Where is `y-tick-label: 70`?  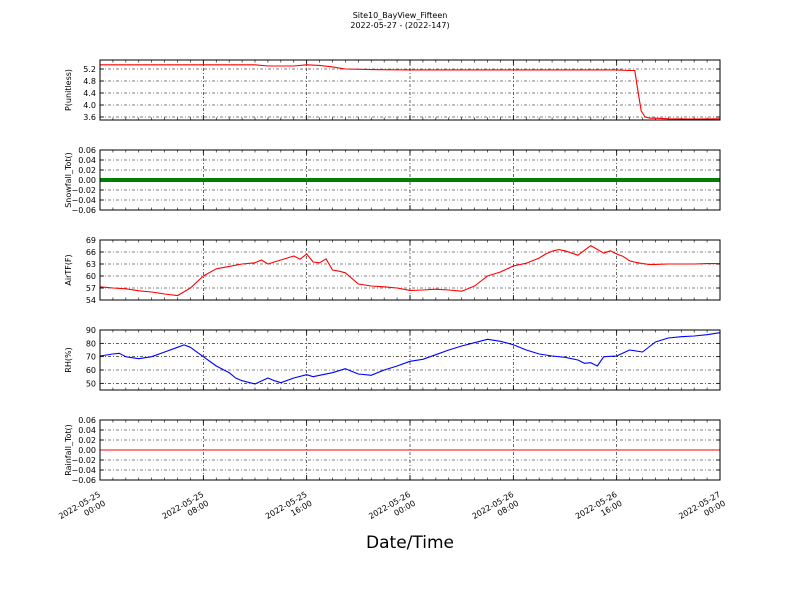 y-tick-label: 70 is located at coordinates (91, 357).